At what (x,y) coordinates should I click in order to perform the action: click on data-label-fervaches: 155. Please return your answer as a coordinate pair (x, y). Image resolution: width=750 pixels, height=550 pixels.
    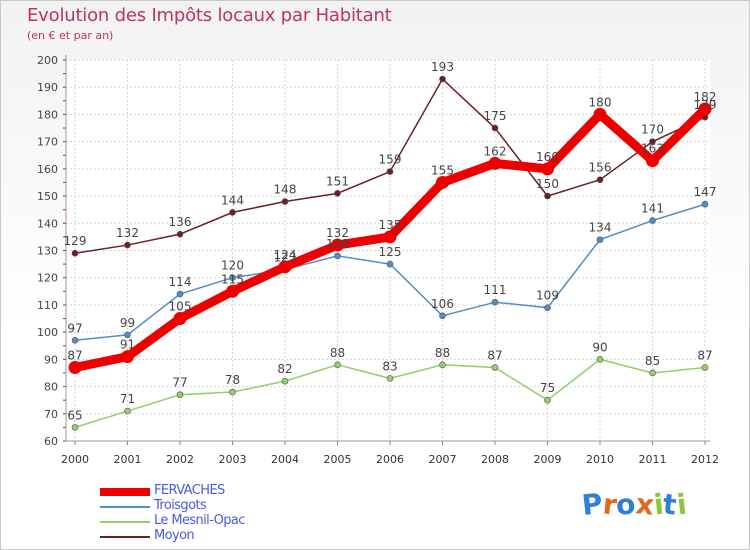
    Looking at the image, I should click on (442, 170).